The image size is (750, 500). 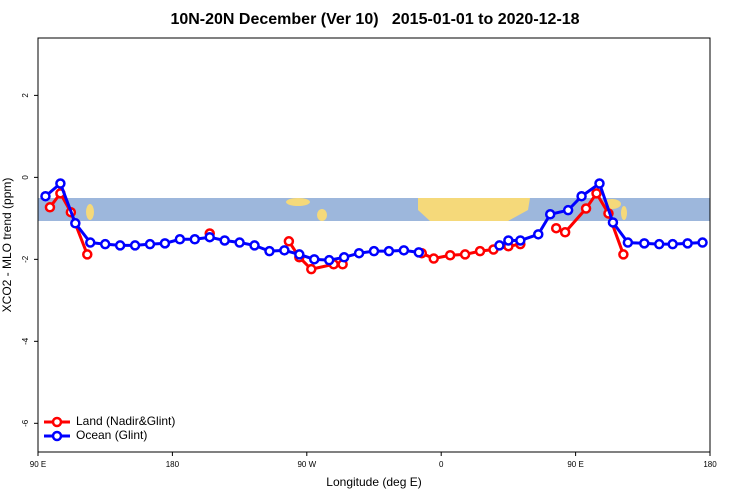 What do you see at coordinates (25, 95) in the screenshot?
I see `y-tick-label: 2` at bounding box center [25, 95].